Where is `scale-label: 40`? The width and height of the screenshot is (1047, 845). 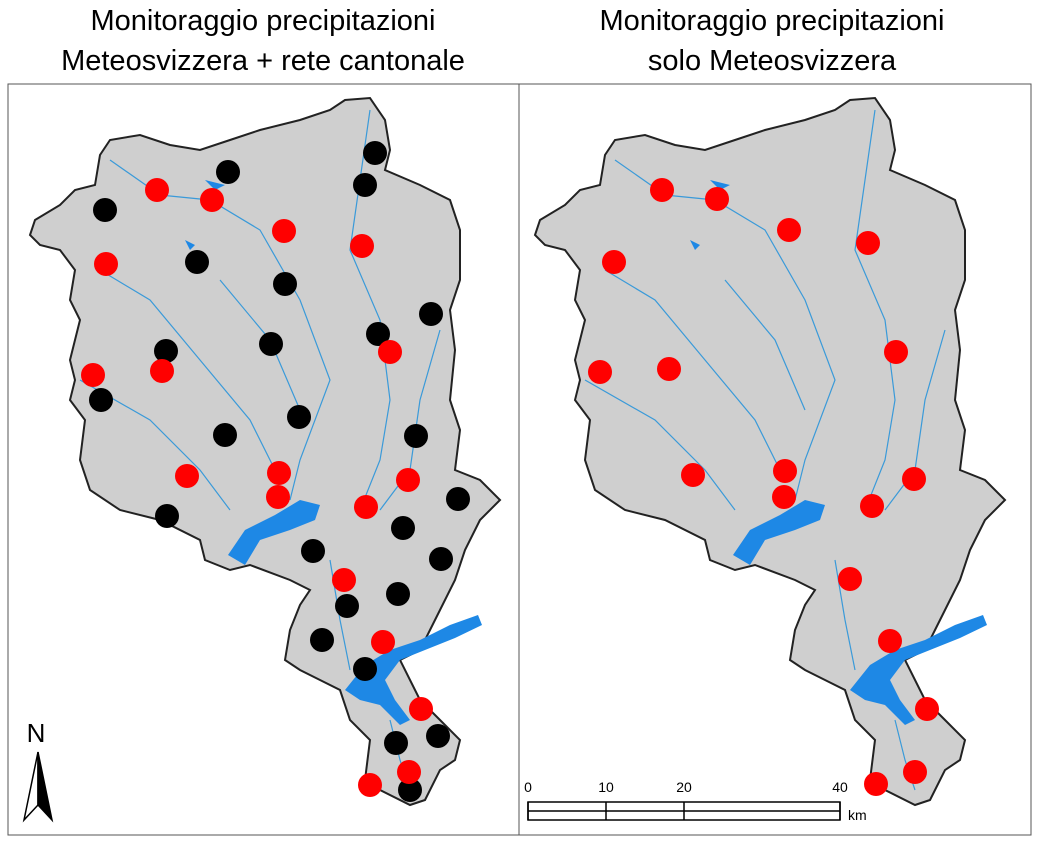
scale-label: 40 is located at coordinates (840, 787).